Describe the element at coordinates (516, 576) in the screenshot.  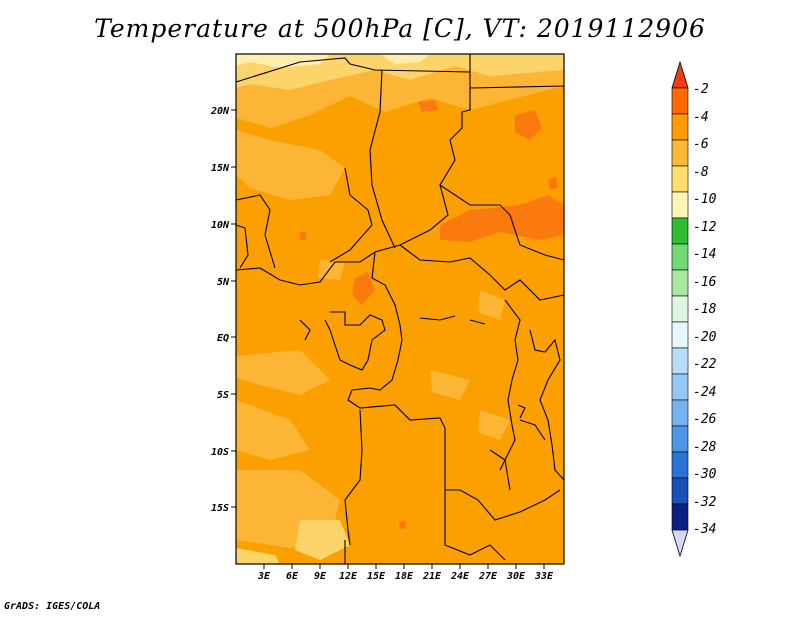
I see `lon-label-30e: 30E` at that location.